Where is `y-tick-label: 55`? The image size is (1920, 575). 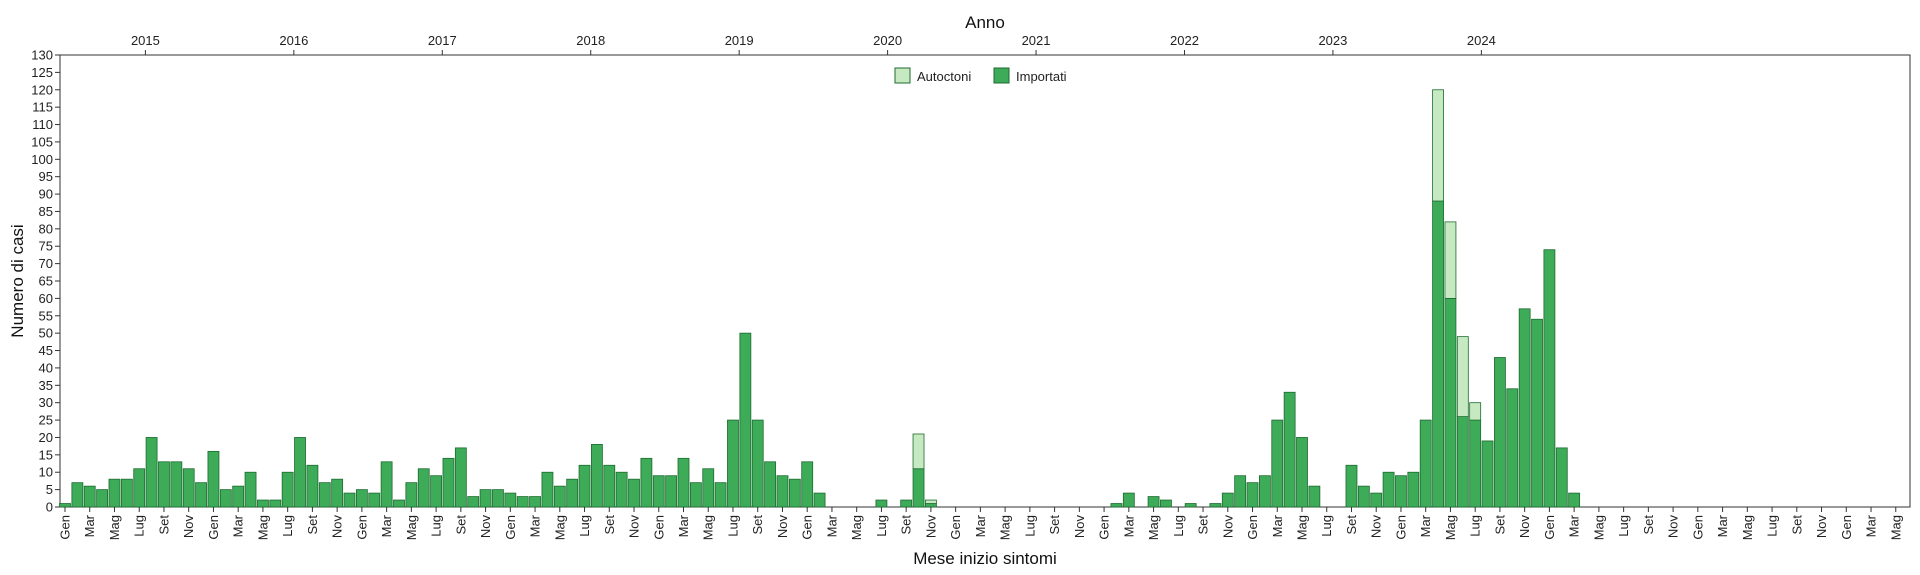 y-tick-label: 55 is located at coordinates (46, 315).